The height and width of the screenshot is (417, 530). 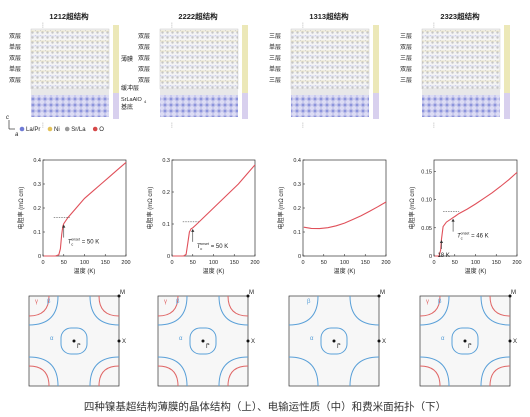 I want to click on ellipsis-bottom: ⋮, so click(x=43, y=125).